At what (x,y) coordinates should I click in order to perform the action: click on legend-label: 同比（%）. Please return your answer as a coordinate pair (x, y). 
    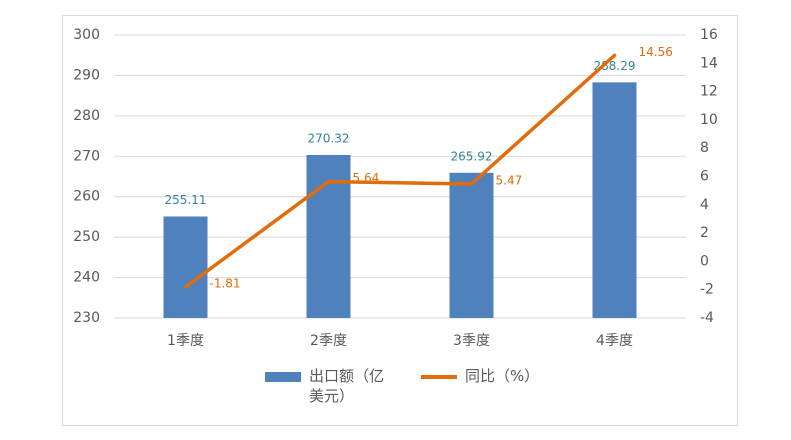
    Looking at the image, I should click on (502, 376).